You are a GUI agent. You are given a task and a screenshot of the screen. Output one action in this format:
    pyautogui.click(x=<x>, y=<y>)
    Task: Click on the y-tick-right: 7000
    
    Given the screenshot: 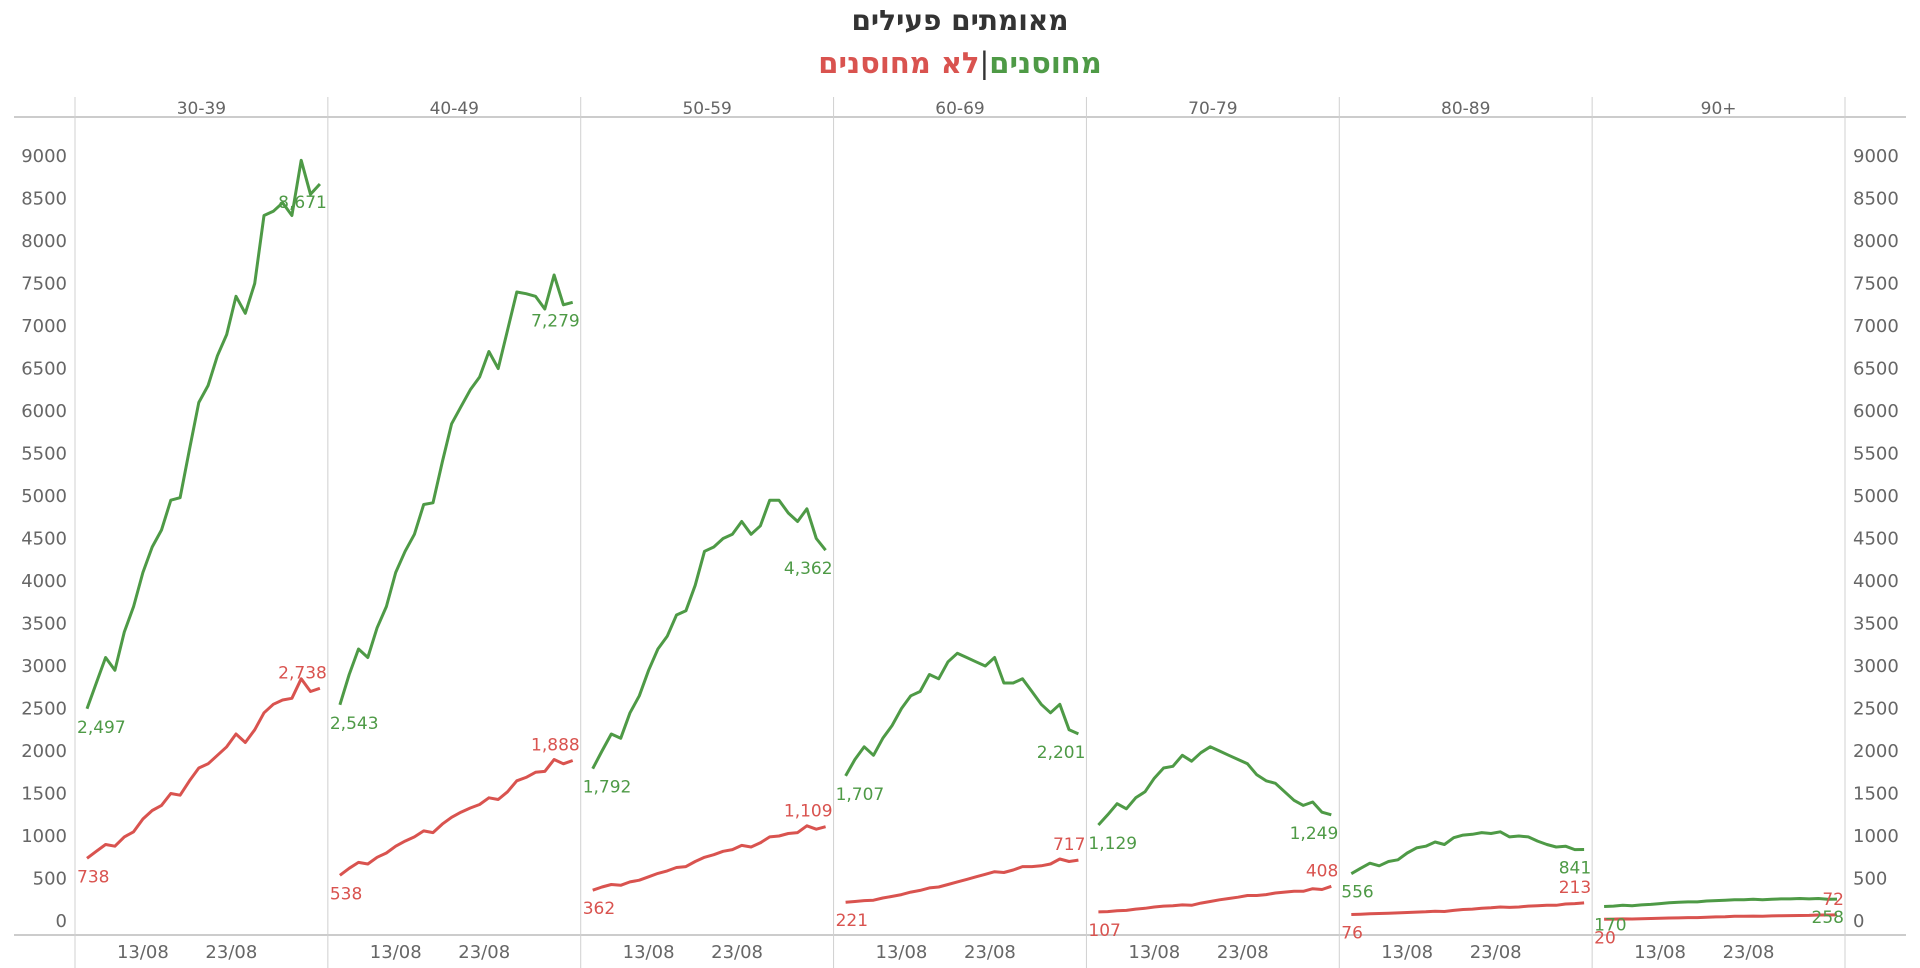 What is the action you would take?
    pyautogui.click(x=1876, y=326)
    